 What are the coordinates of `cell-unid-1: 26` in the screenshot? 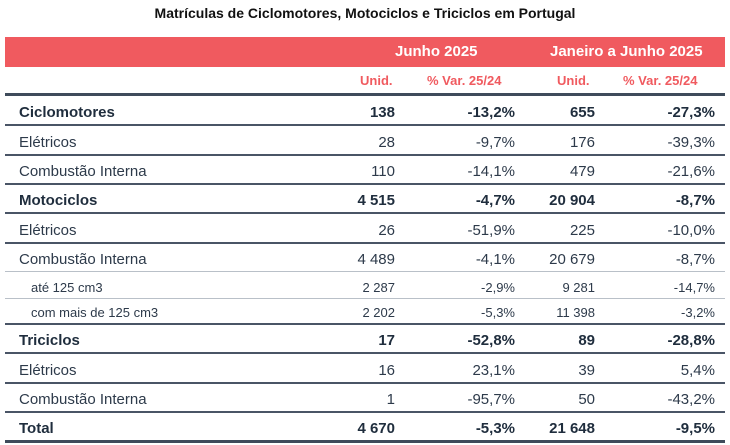 It's located at (386, 230).